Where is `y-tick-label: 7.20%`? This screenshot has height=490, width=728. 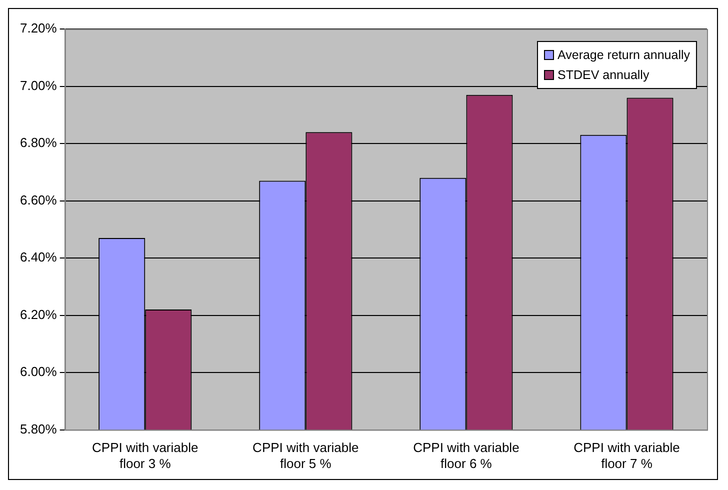 y-tick-label: 7.20% is located at coordinates (39, 28).